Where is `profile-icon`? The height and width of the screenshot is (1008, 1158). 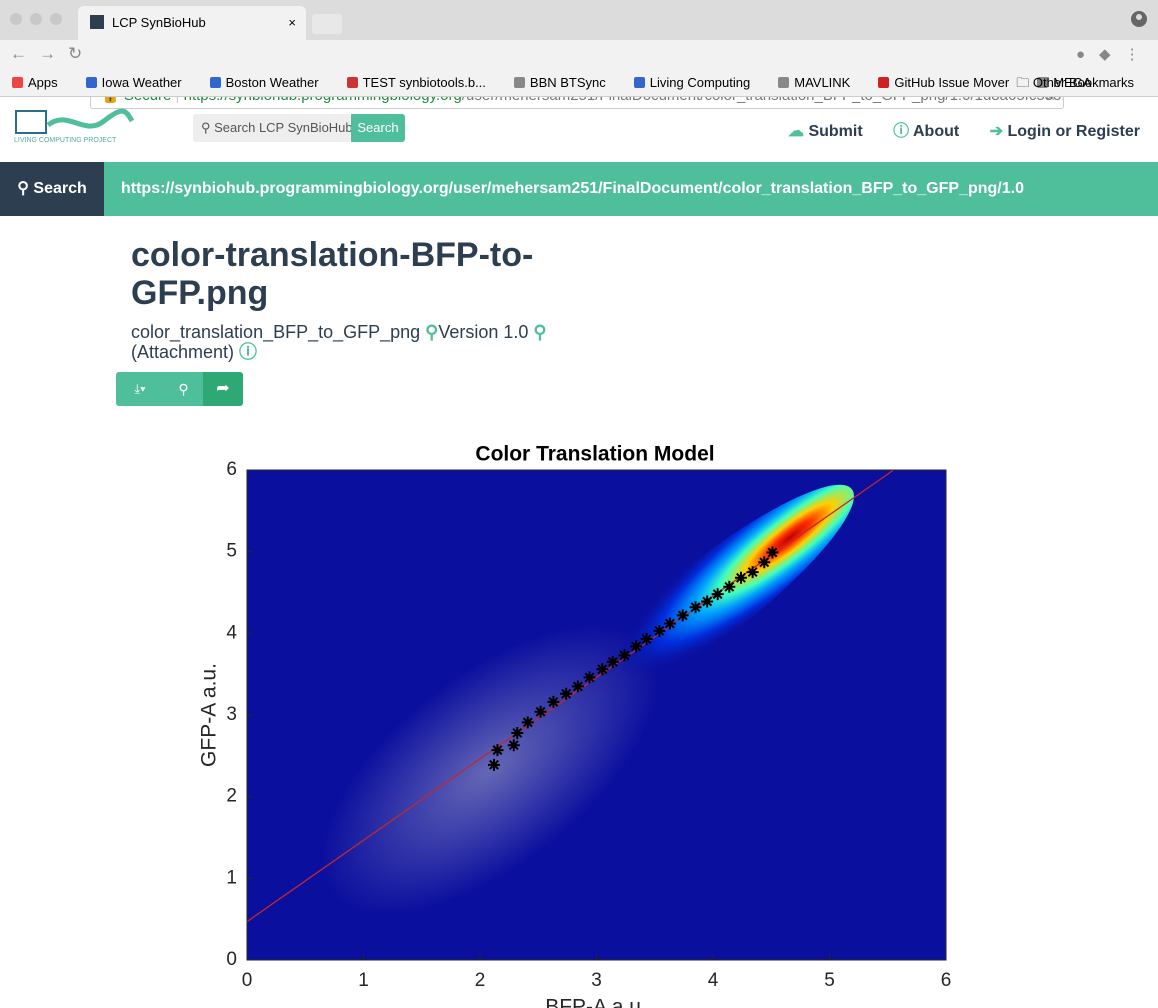
profile-icon is located at coordinates (1139, 19).